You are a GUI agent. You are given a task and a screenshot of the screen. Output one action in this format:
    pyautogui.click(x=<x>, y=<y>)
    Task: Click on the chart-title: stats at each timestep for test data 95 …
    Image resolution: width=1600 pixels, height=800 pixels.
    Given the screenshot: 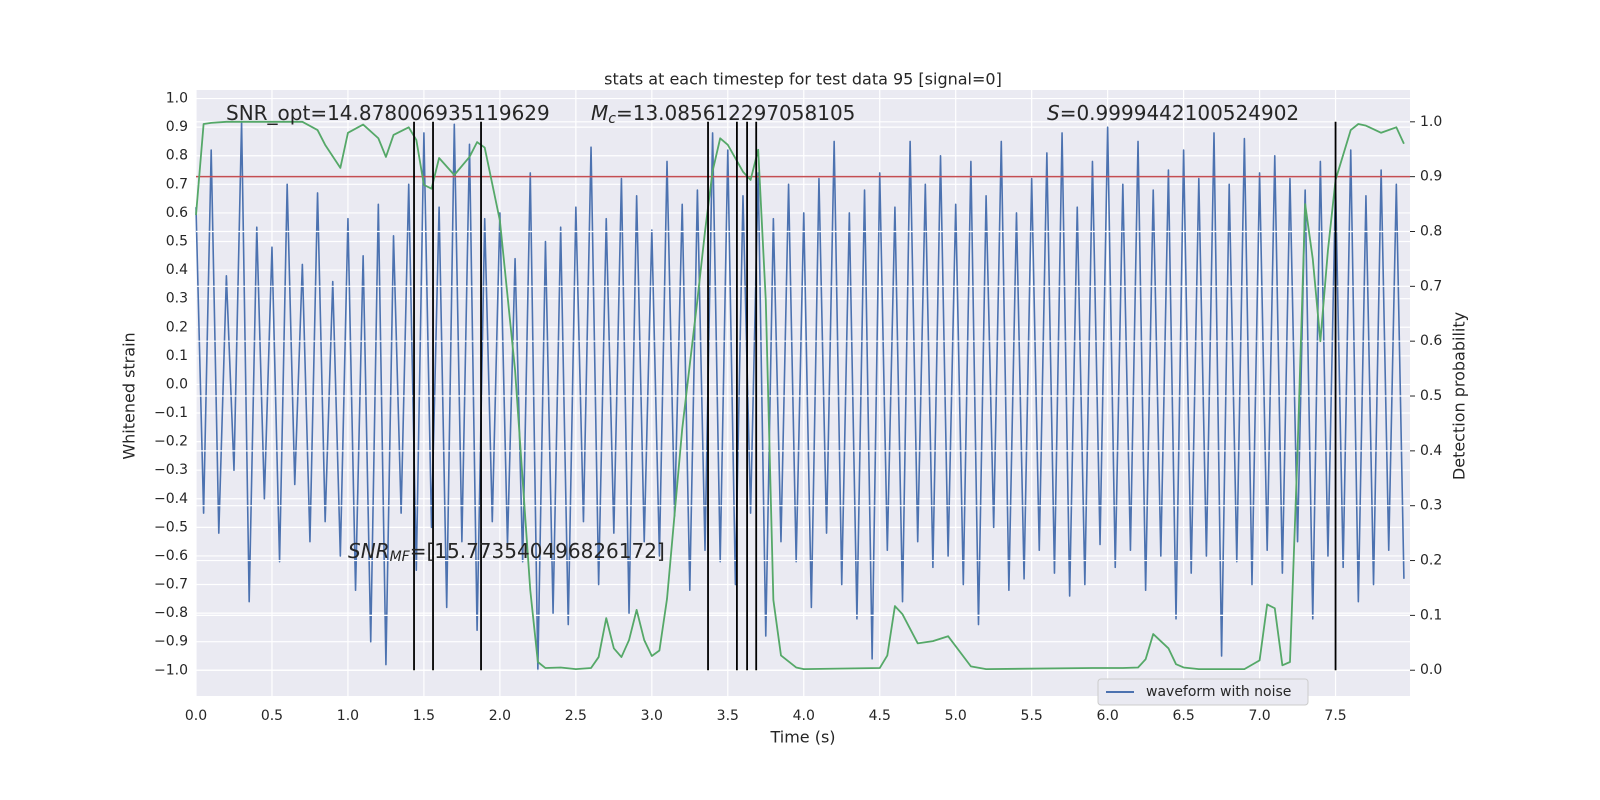 What is the action you would take?
    pyautogui.click(x=803, y=79)
    